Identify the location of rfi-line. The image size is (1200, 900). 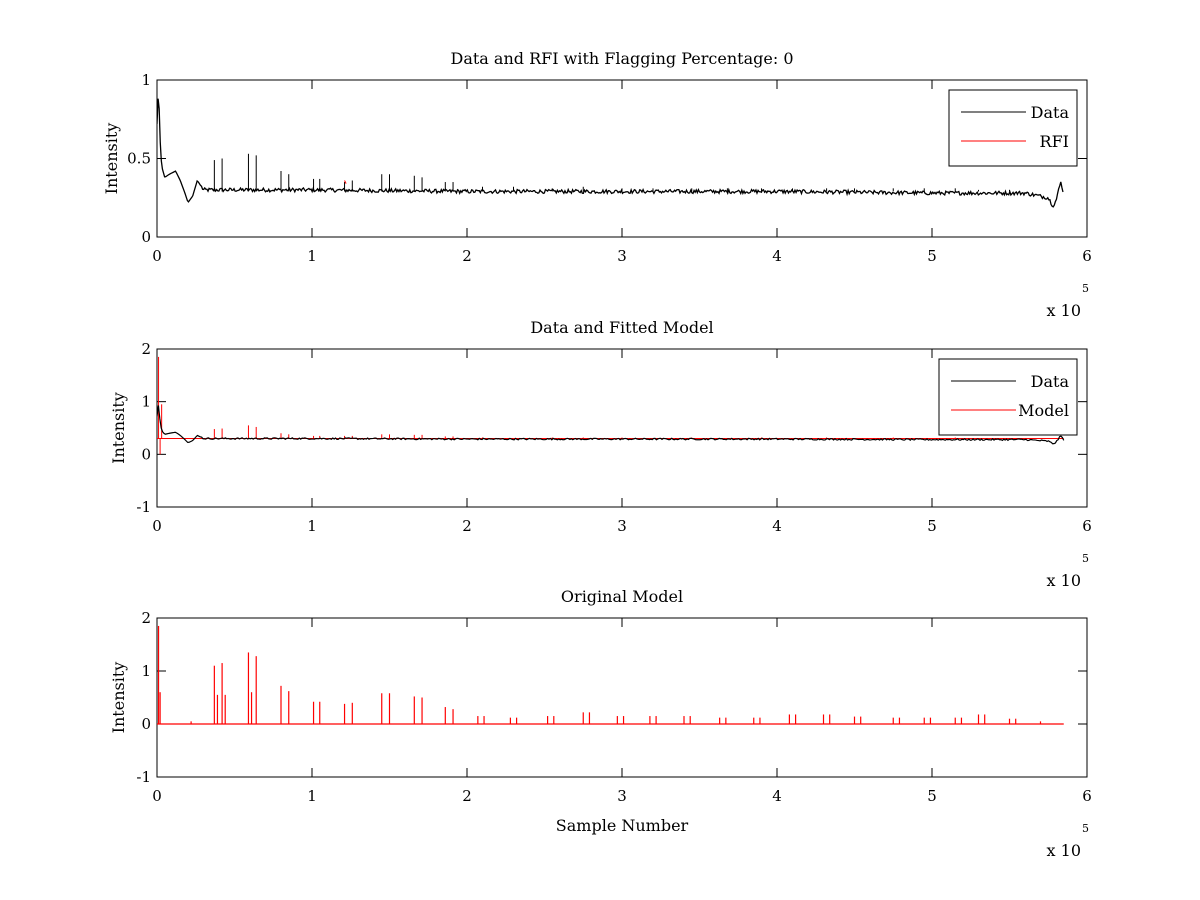
(345, 182).